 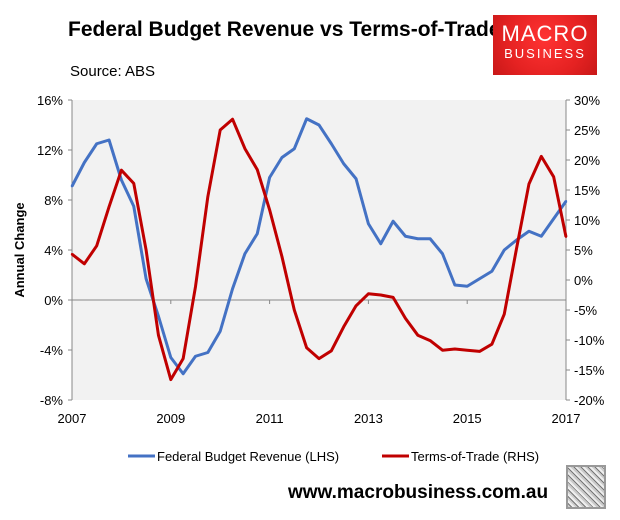 I want to click on x-tick-label: 2011, so click(x=270, y=418).